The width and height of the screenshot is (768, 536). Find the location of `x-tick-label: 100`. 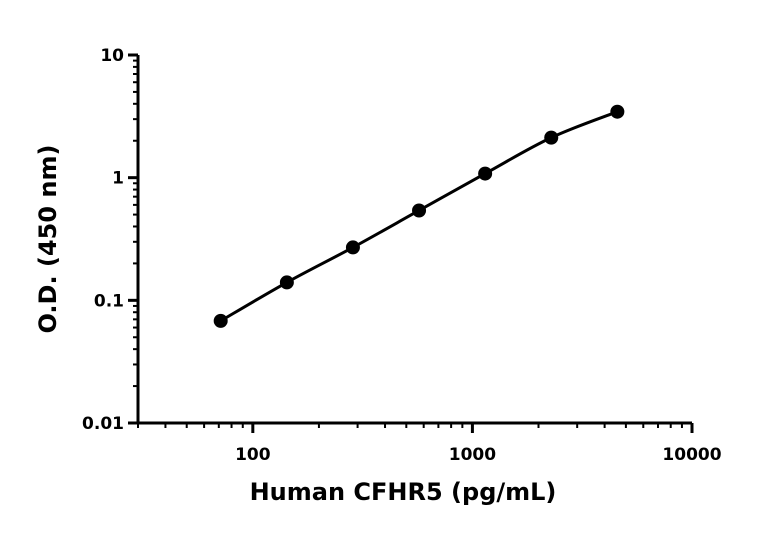

x-tick-label: 100 is located at coordinates (253, 455).